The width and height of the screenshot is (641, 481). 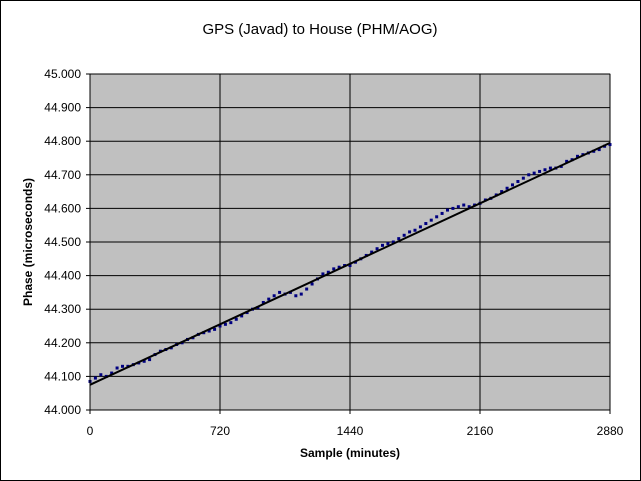 What do you see at coordinates (62, 309) in the screenshot?
I see `y-tick-label: 44.300` at bounding box center [62, 309].